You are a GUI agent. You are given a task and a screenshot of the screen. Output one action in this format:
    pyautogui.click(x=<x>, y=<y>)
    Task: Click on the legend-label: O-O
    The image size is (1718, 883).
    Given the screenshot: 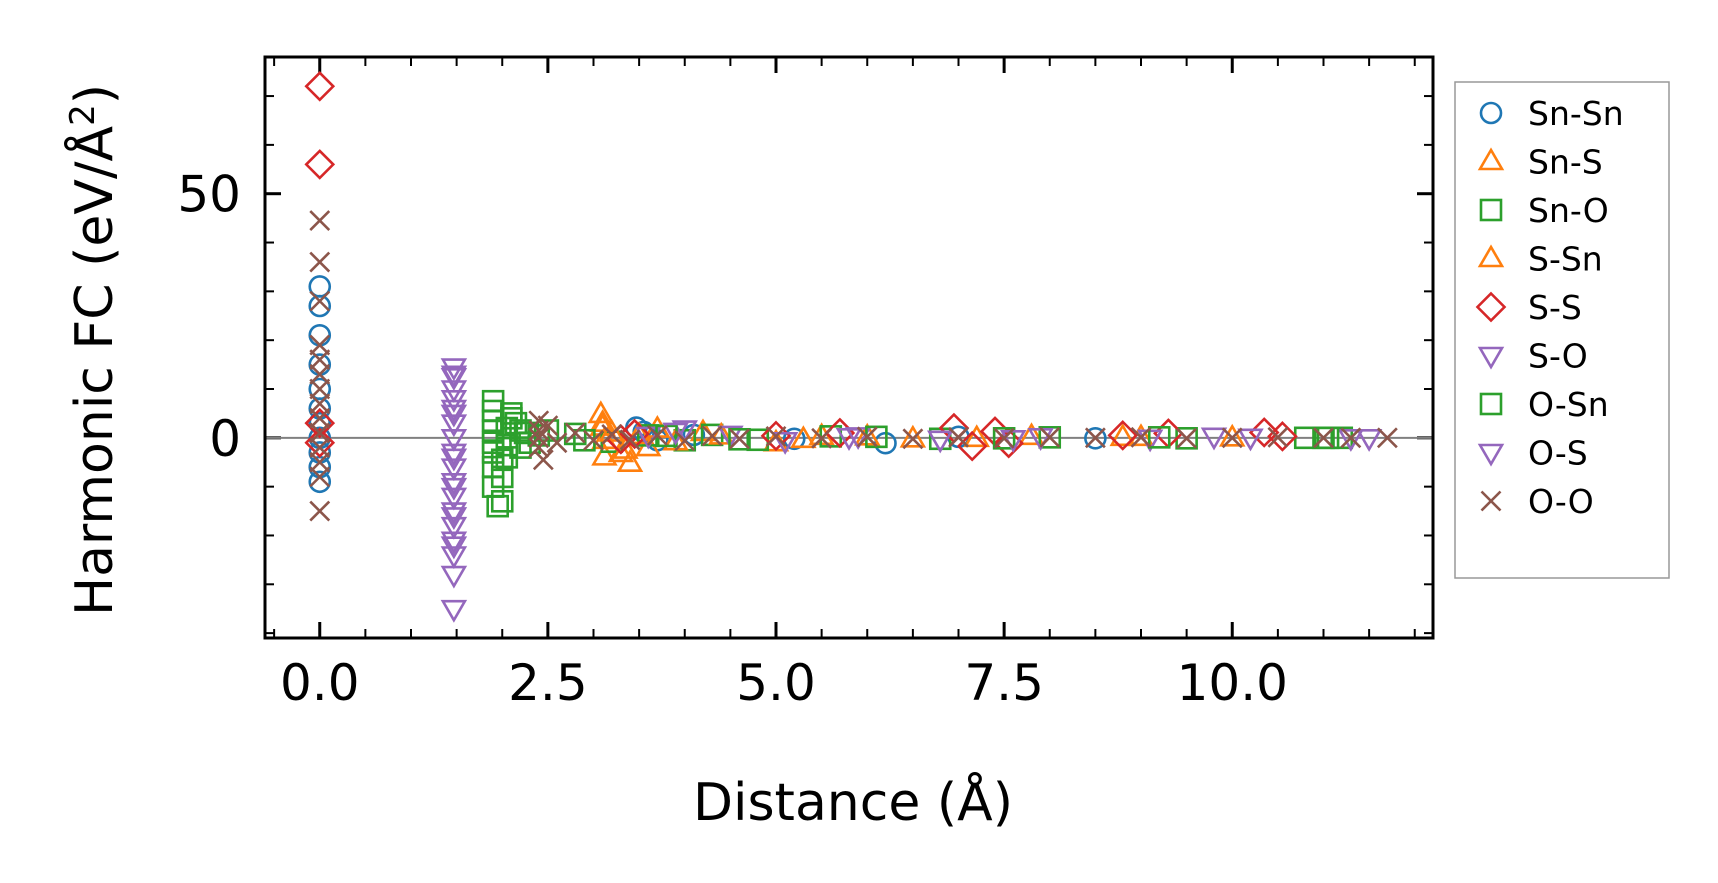 What is the action you would take?
    pyautogui.click(x=1561, y=501)
    